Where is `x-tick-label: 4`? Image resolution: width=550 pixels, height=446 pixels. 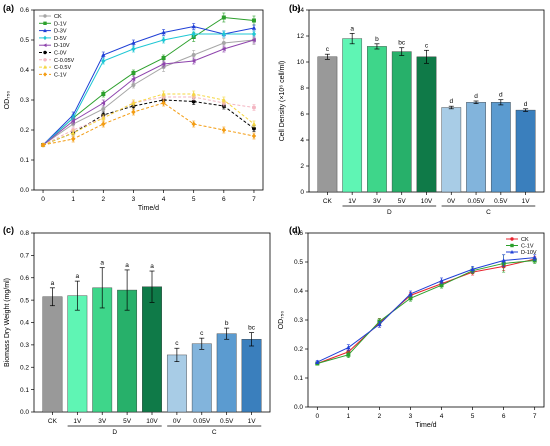
x-tick-label: 4 is located at coordinates (442, 416).